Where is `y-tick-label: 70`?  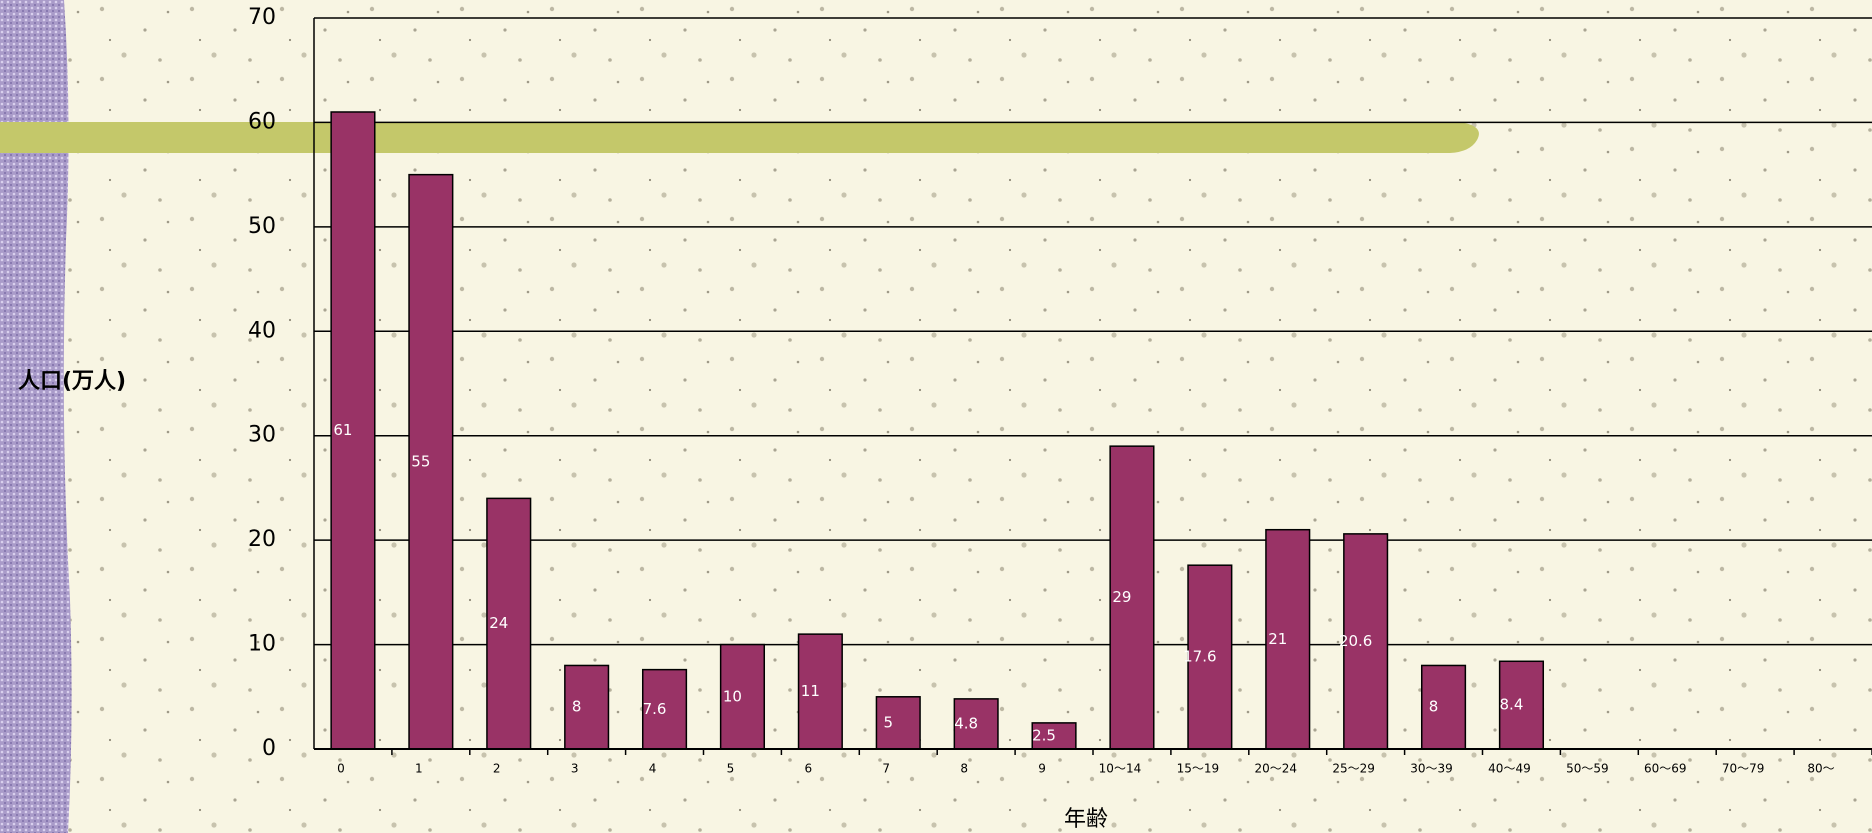 y-tick-label: 70 is located at coordinates (262, 17).